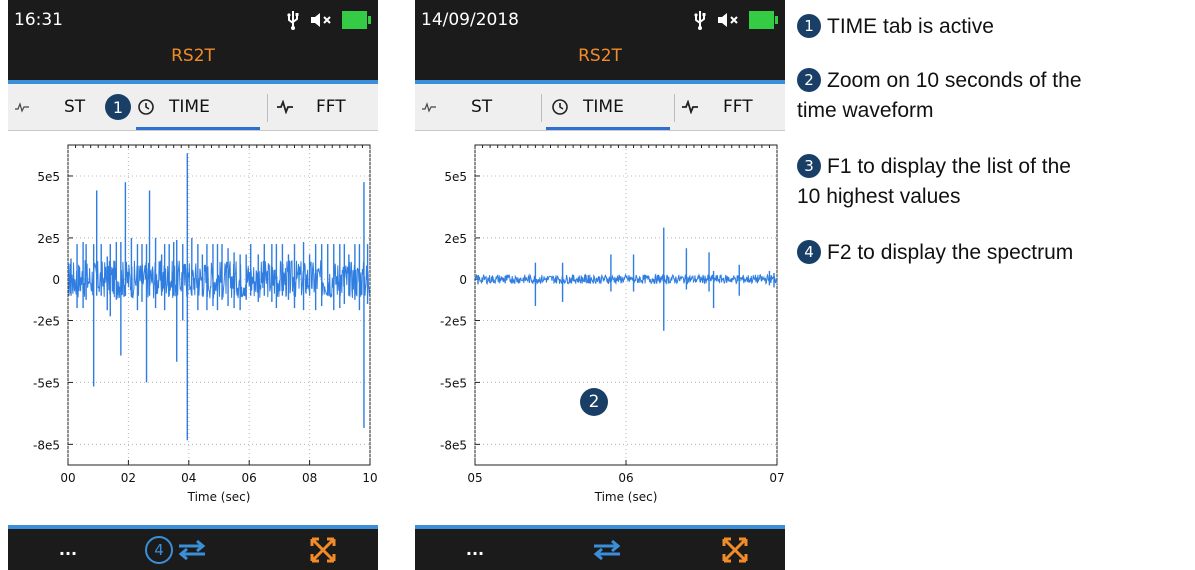  I want to click on legend-badge-3: 3, so click(809, 166).